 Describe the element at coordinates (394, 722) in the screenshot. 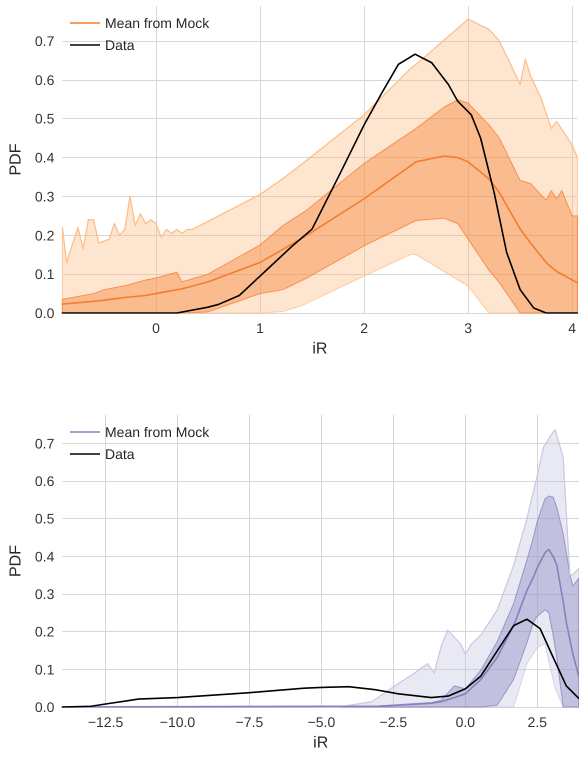

I see `x-tick-label: −2.5` at that location.